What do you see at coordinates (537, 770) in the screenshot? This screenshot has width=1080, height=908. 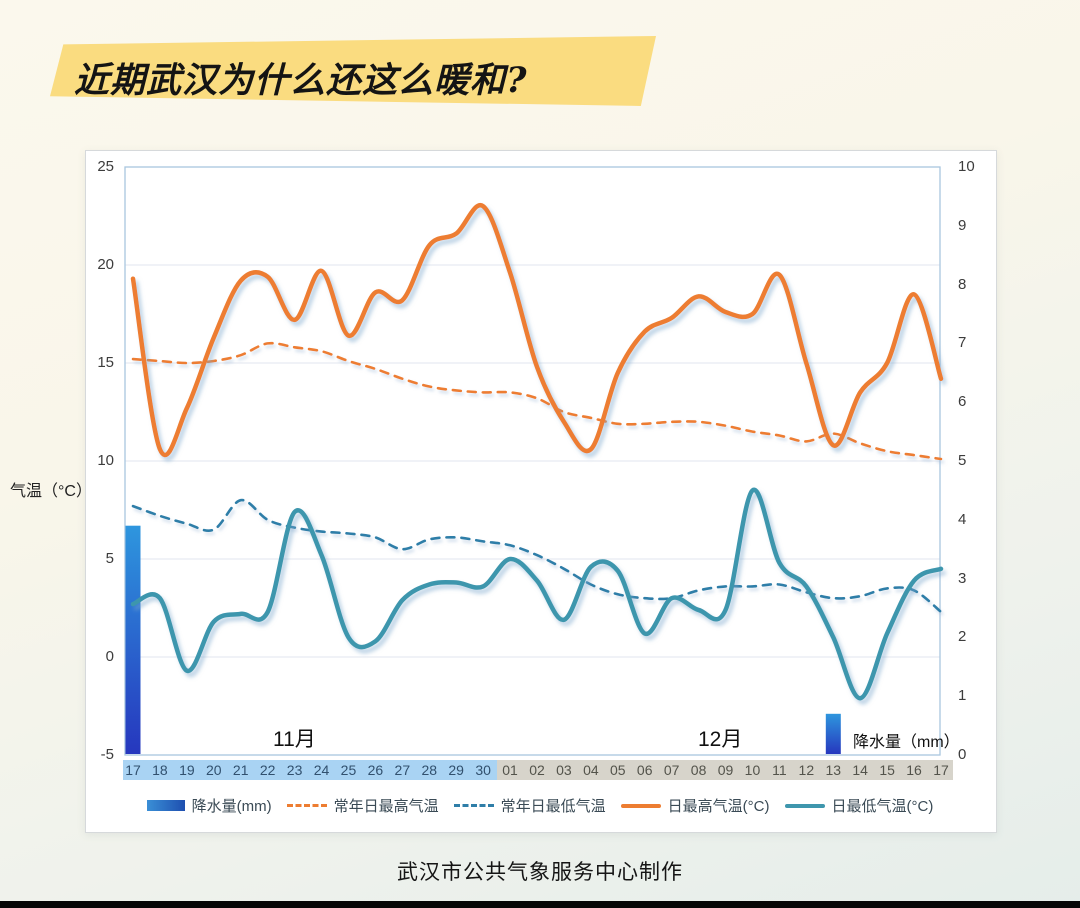 I see `x-tick: 02` at bounding box center [537, 770].